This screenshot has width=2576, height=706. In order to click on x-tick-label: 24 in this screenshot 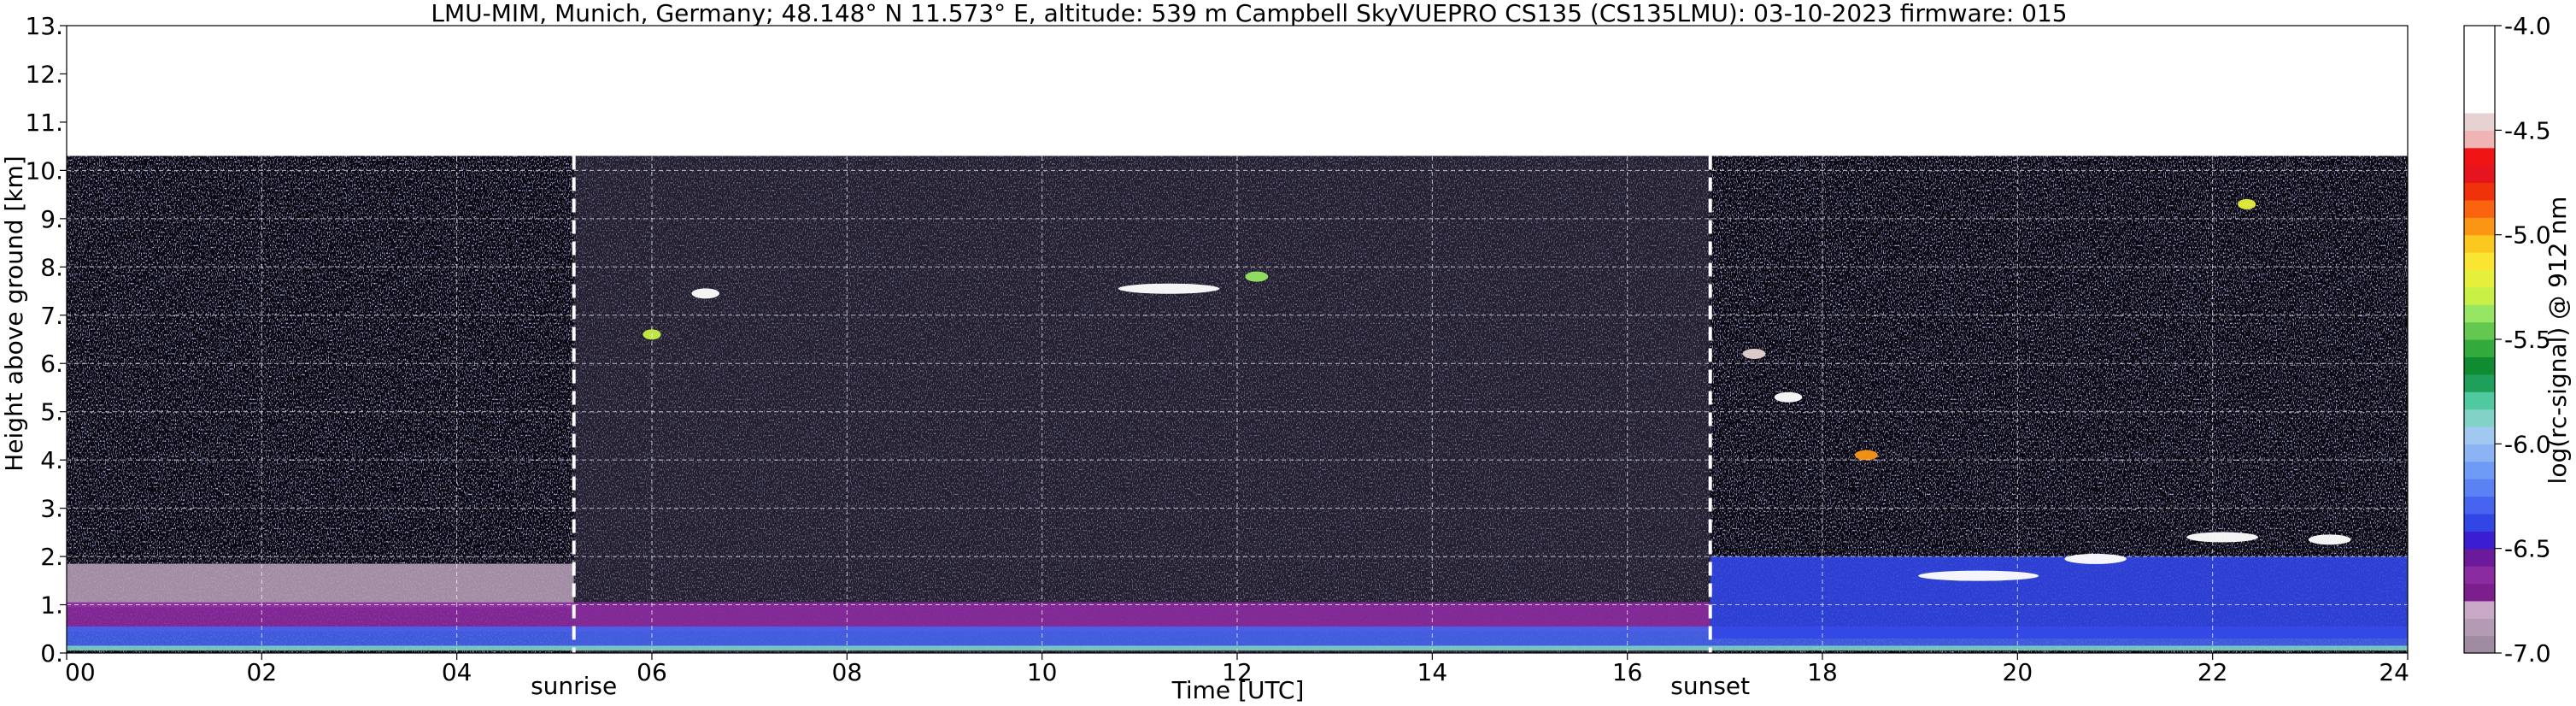, I will do `click(2394, 672)`.